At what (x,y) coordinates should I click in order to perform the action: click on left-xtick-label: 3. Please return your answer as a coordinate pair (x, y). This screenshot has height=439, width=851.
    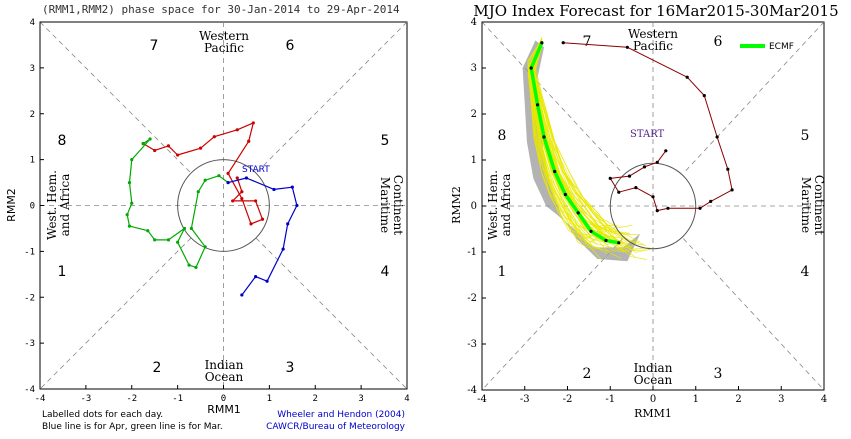
    Looking at the image, I should click on (360, 399).